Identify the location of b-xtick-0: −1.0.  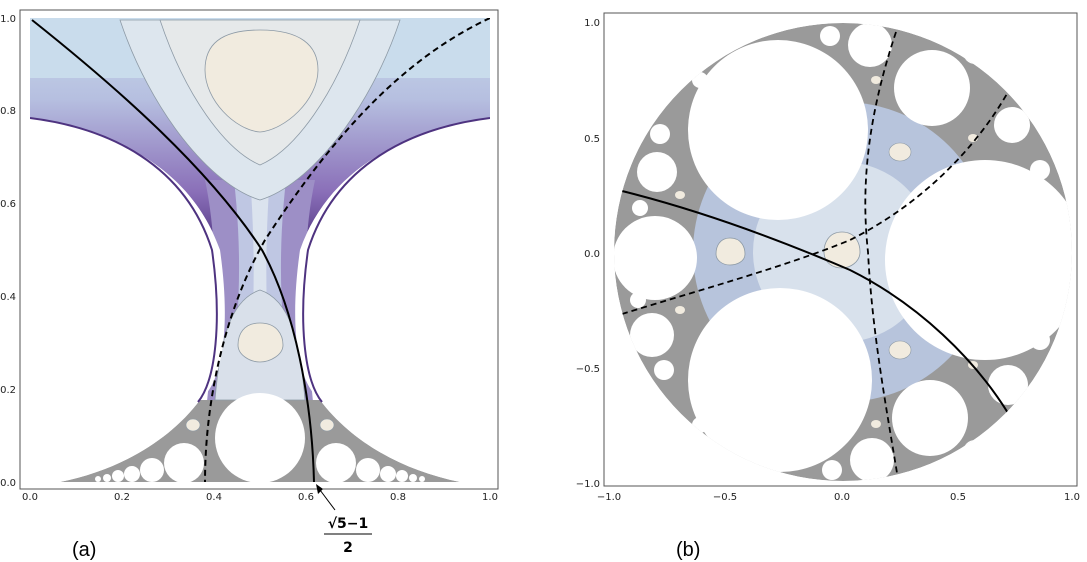
(609, 497).